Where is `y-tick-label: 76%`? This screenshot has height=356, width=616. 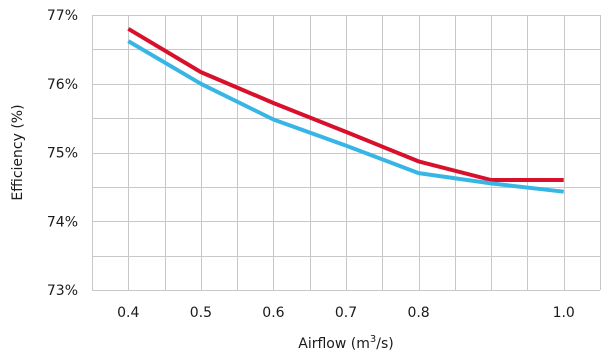
y-tick-label: 76% is located at coordinates (62, 85).